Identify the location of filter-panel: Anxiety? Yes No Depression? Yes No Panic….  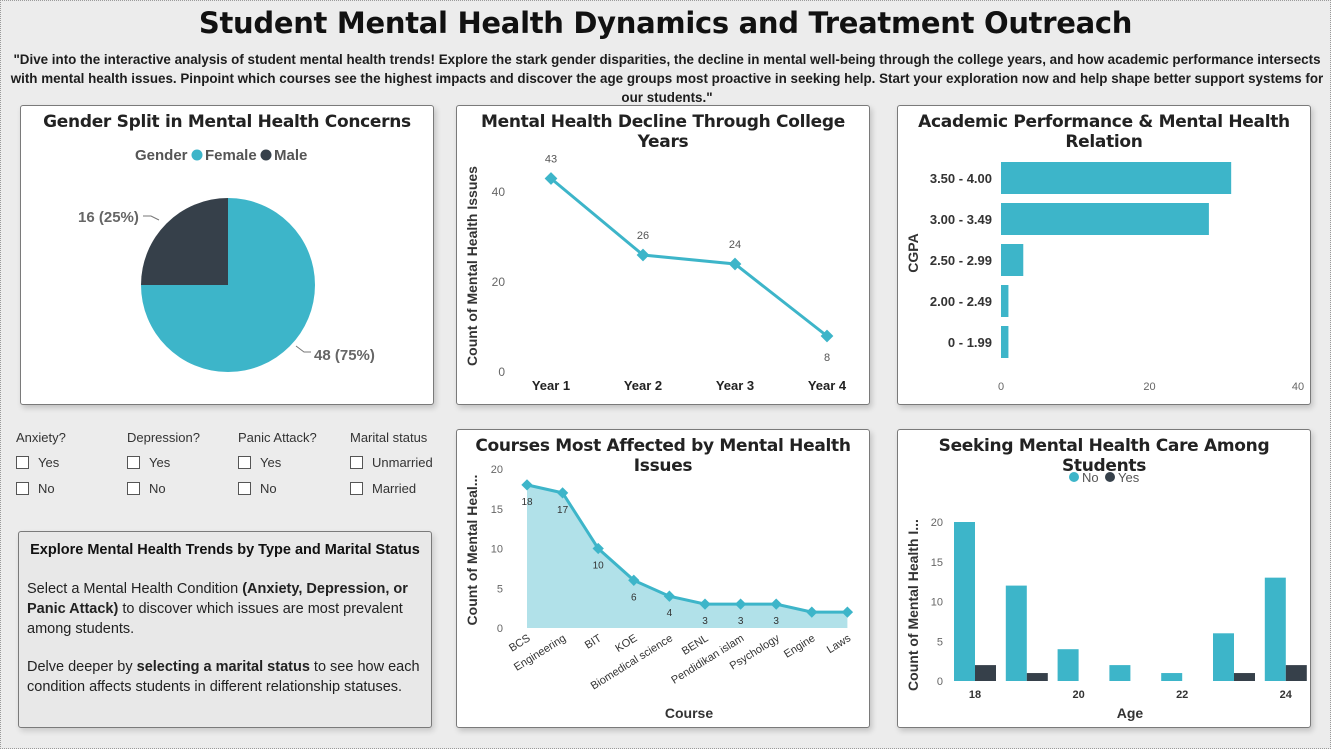
(225, 472).